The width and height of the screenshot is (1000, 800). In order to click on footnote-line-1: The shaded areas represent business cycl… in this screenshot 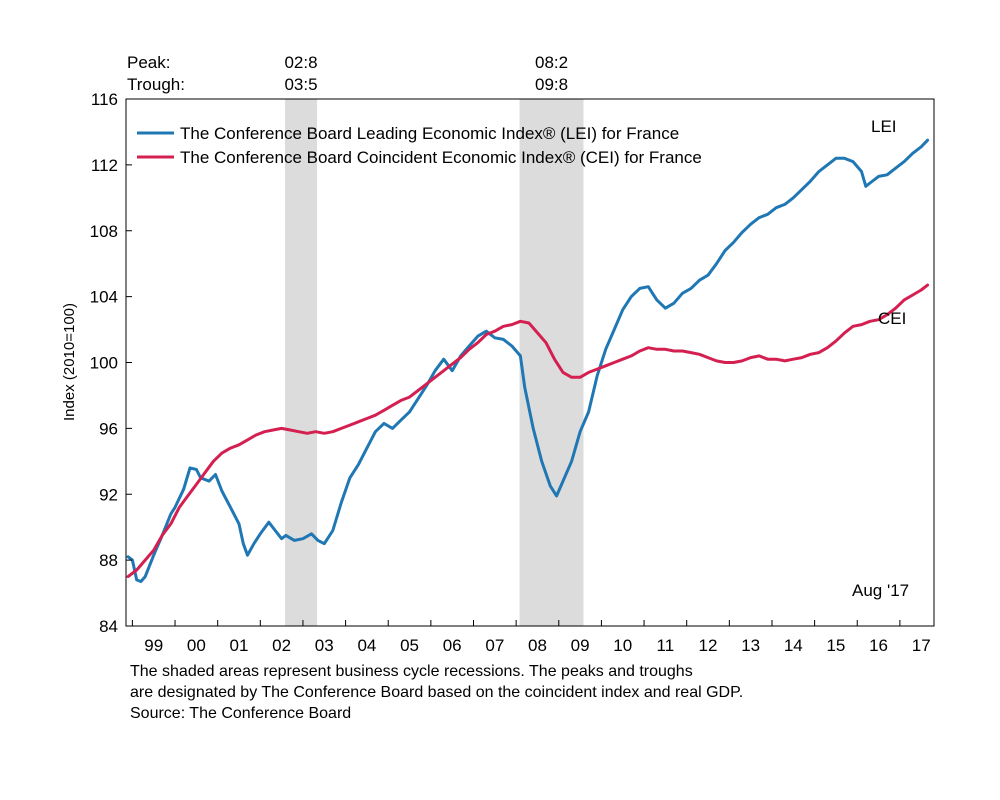, I will do `click(411, 671)`.